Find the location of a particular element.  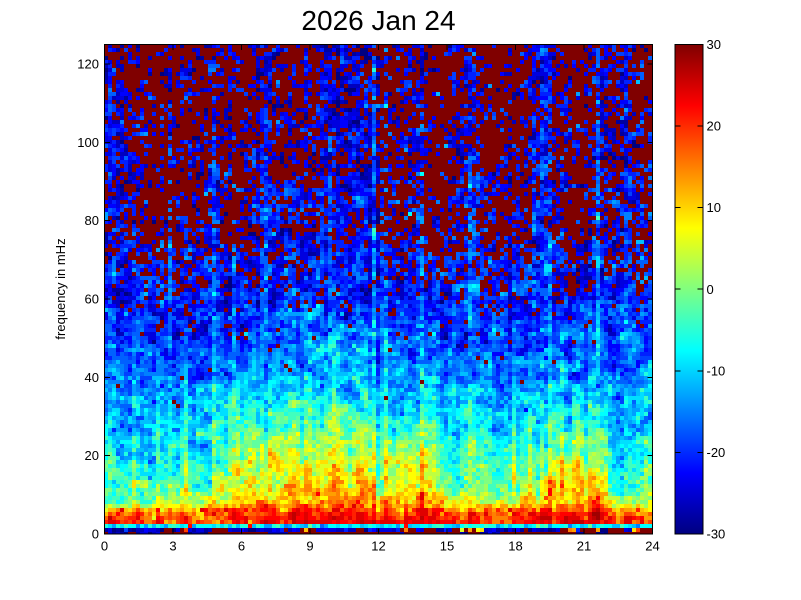

svg-text: frequency in mHz is located at coordinates (60, 288).